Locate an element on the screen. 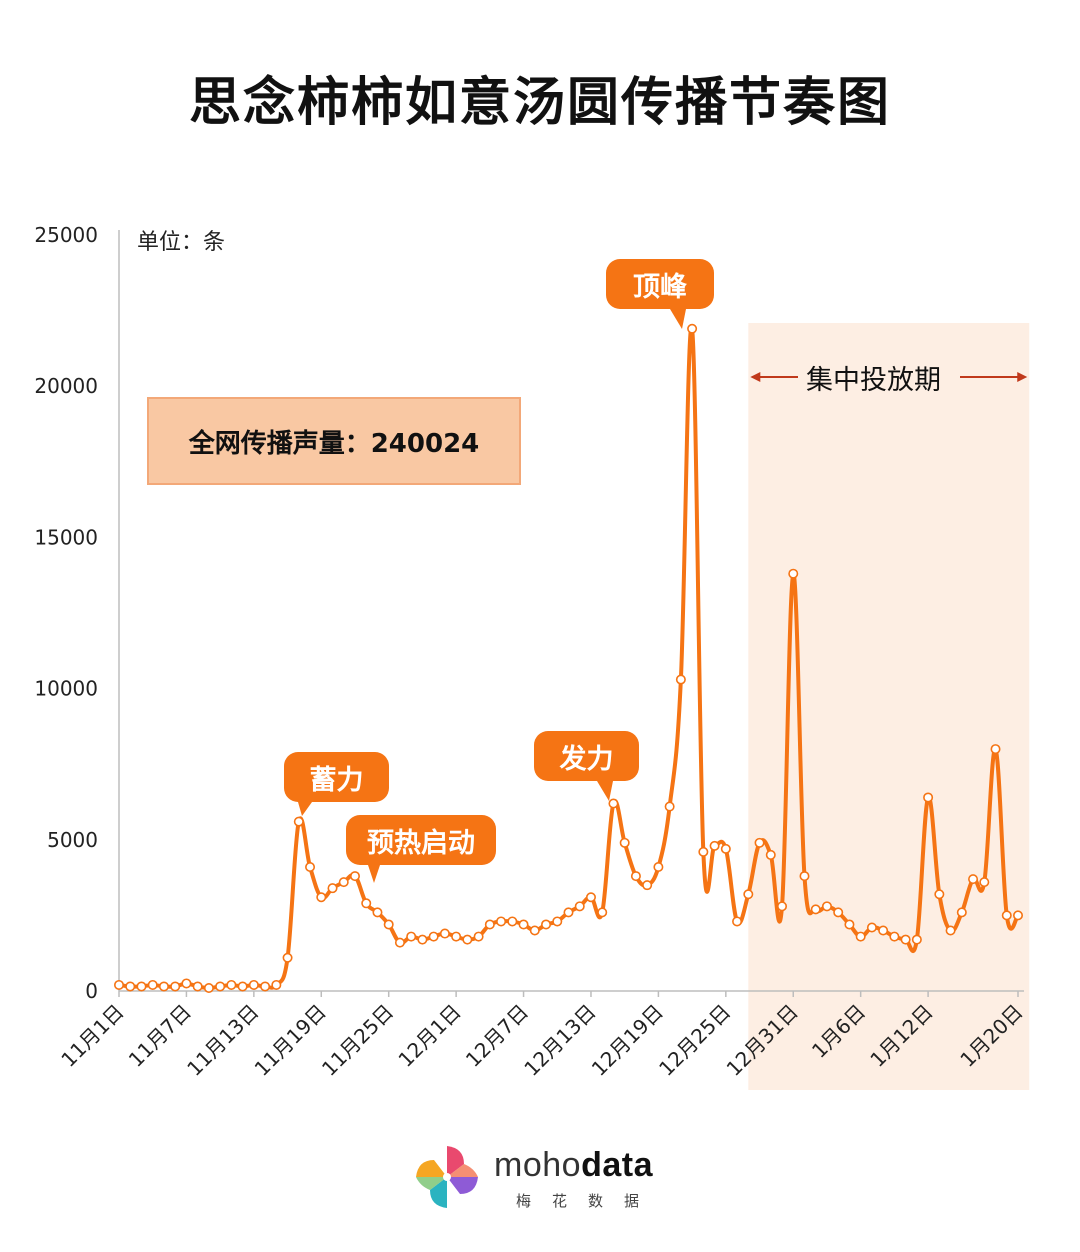 This screenshot has height=1252, width=1080. period-label: 集中投放期 is located at coordinates (873, 380).